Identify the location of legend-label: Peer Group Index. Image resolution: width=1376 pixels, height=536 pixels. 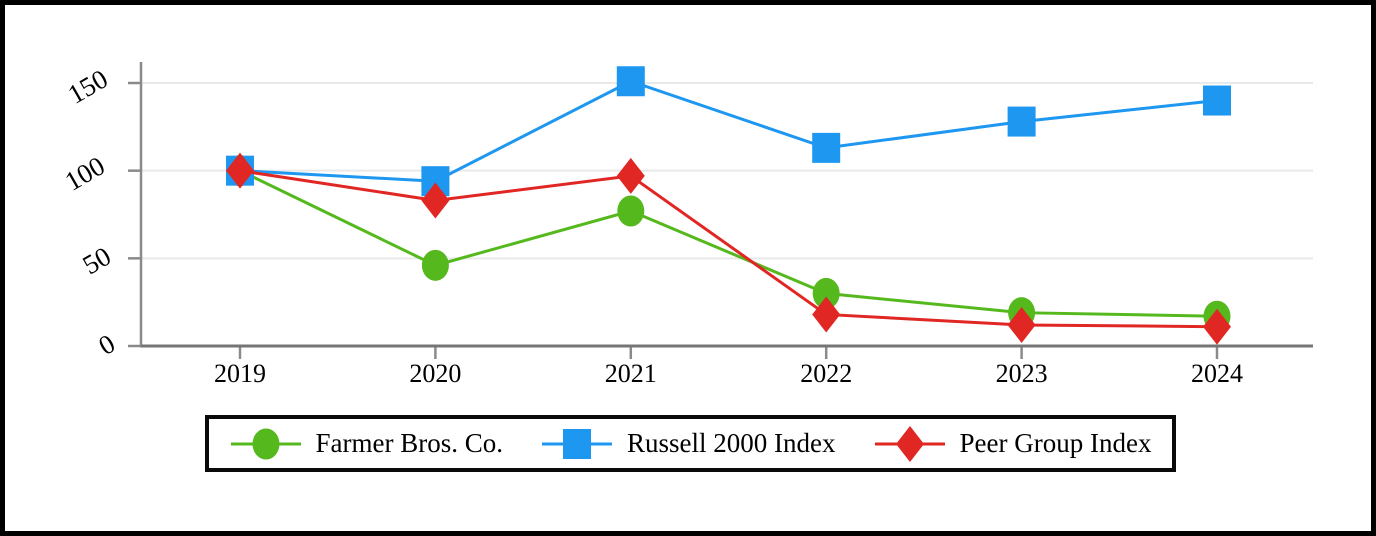
(1055, 443).